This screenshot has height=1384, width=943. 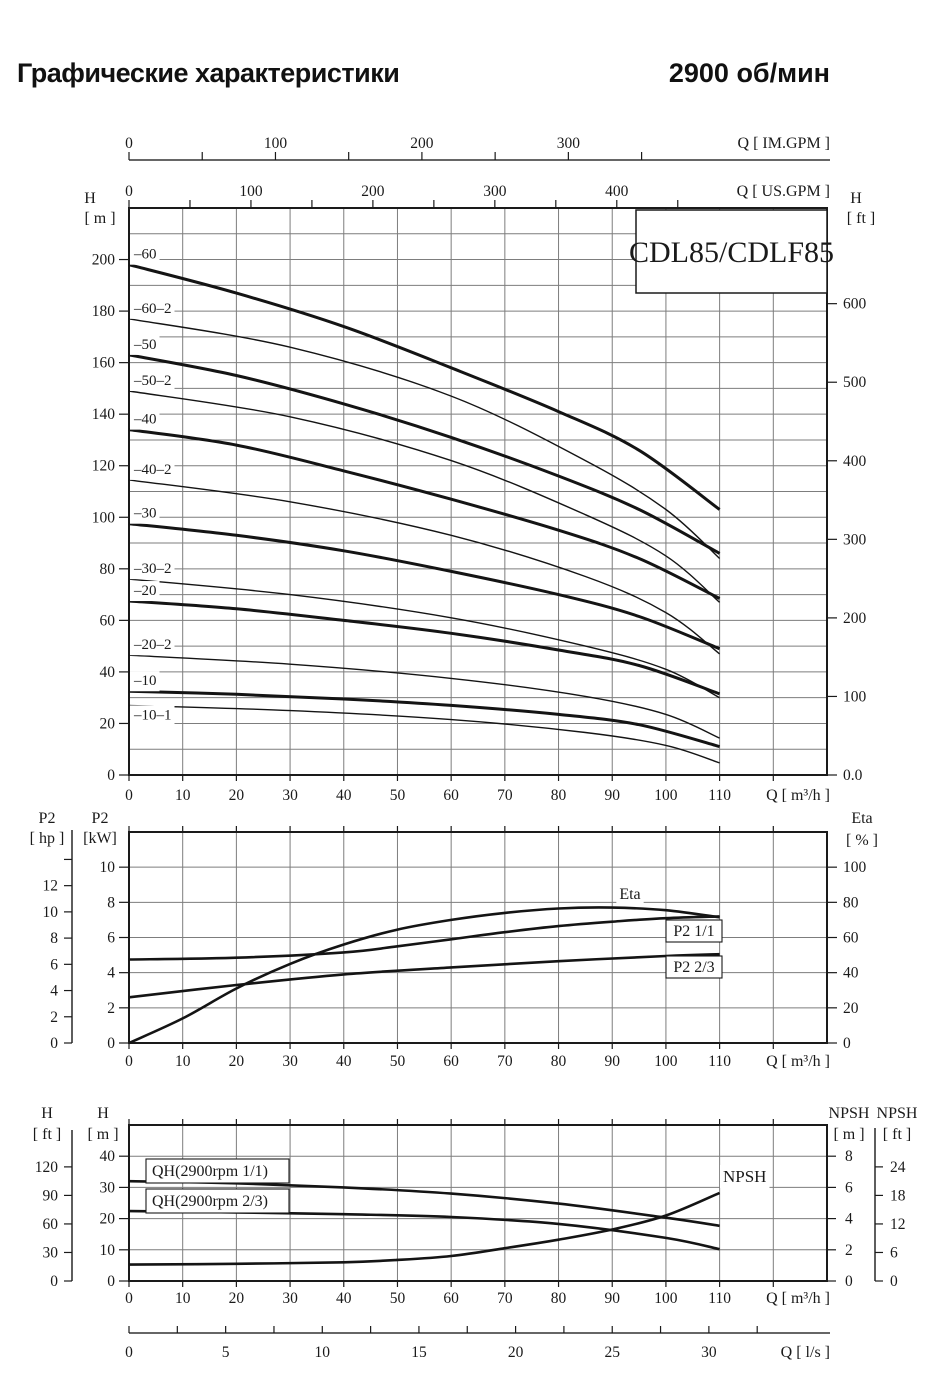 I want to click on h-ft-tick: 300, so click(x=855, y=539).